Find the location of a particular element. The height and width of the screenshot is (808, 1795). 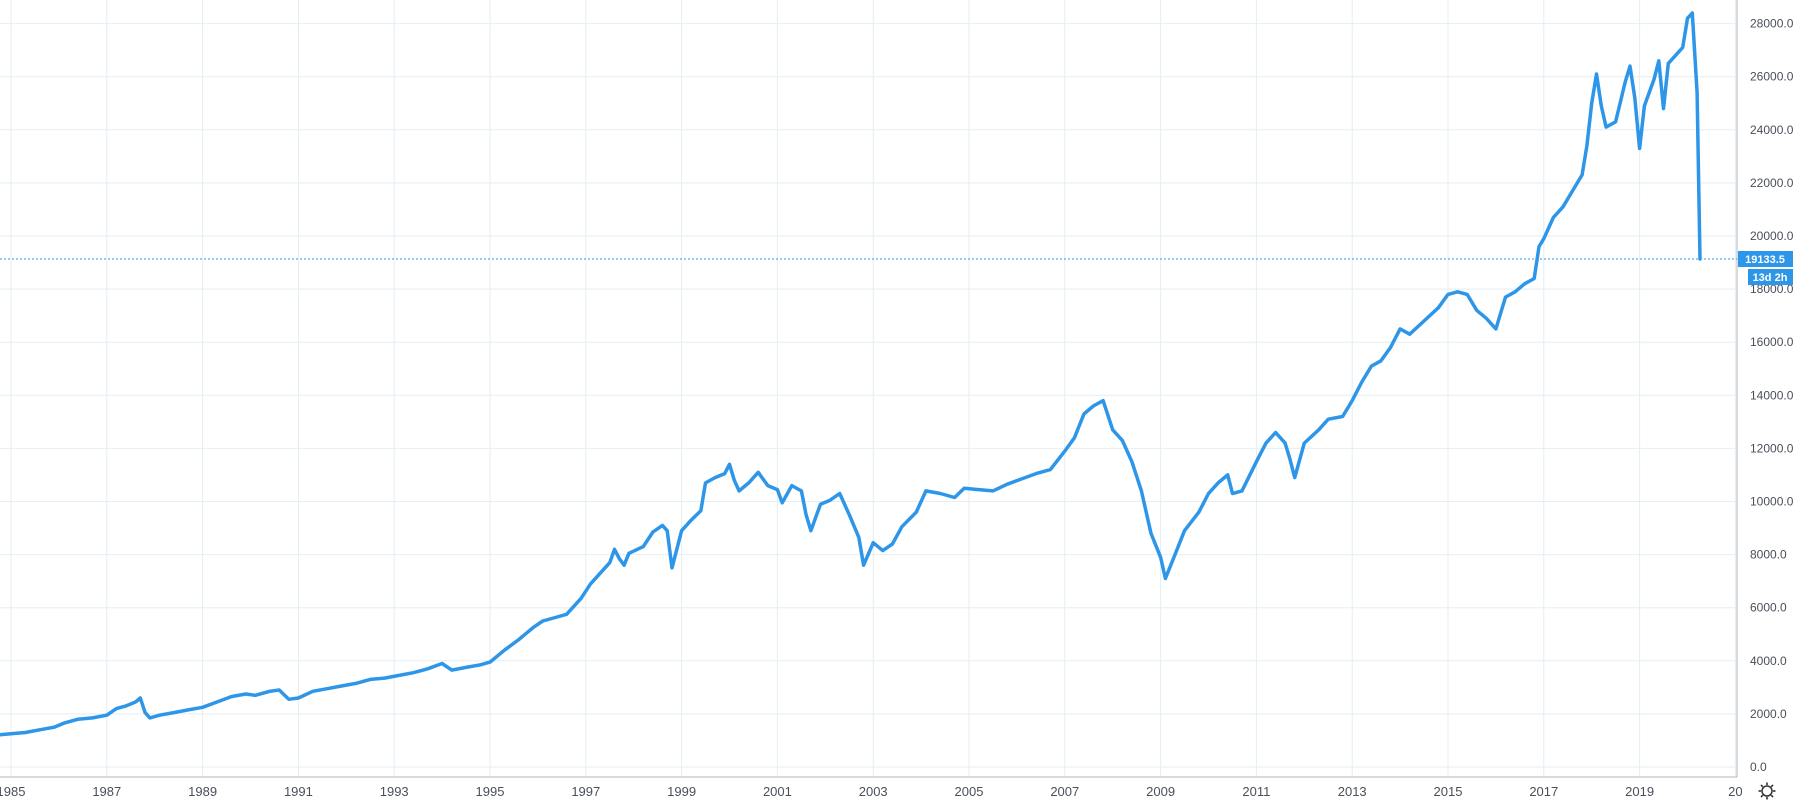

y-tick-label: 28000.0 is located at coordinates (1772, 24).